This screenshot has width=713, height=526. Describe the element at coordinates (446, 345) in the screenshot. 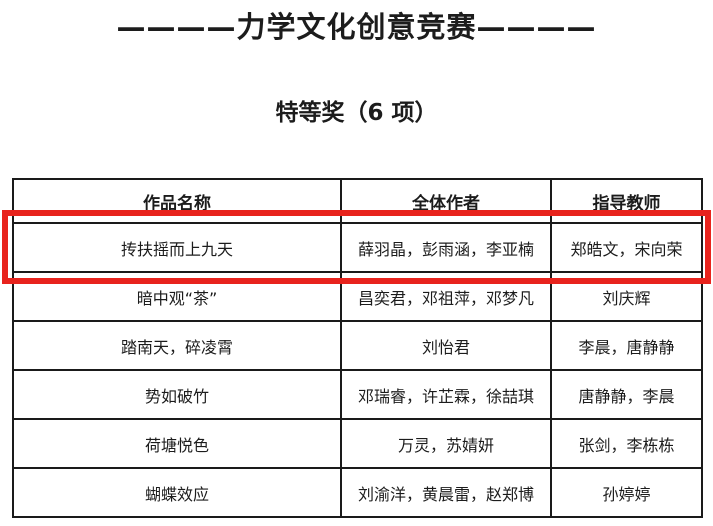

I see `cell-authors: 刘怡君` at that location.